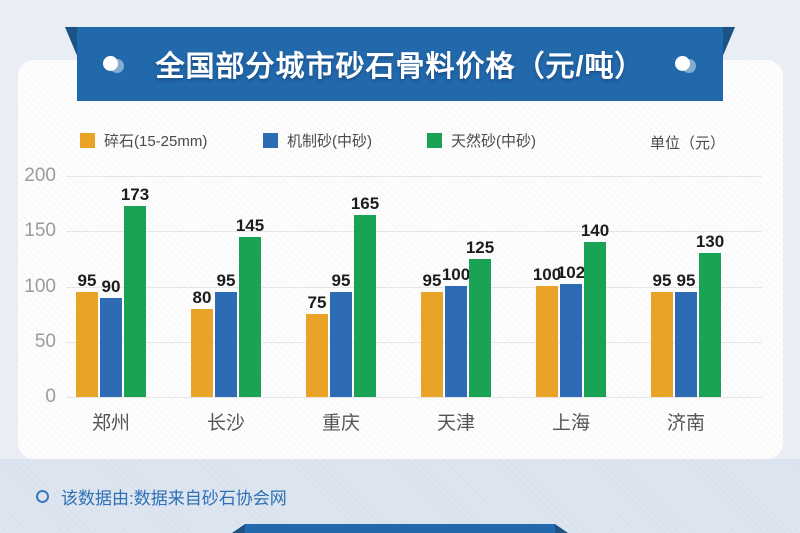  What do you see at coordinates (493, 141) in the screenshot?
I see `legend-label: 天然砂(中砂)` at bounding box center [493, 141].